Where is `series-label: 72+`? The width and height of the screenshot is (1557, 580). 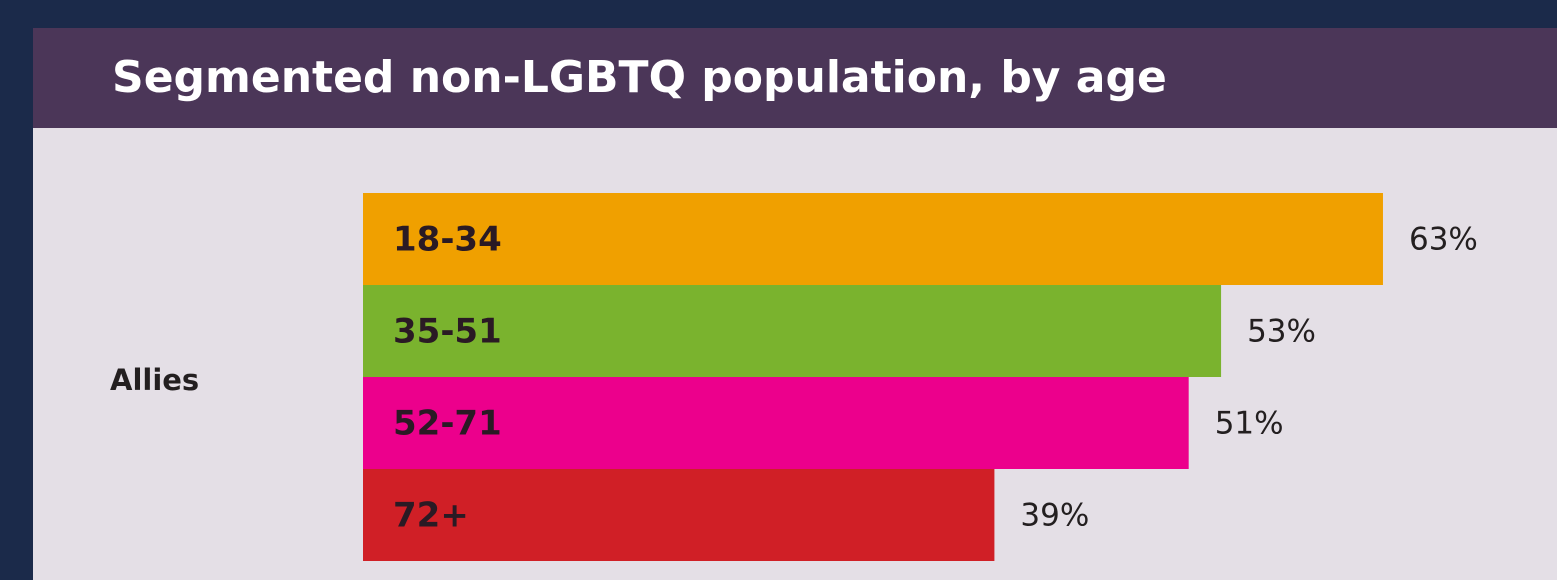
series-label: 72+ is located at coordinates (431, 516).